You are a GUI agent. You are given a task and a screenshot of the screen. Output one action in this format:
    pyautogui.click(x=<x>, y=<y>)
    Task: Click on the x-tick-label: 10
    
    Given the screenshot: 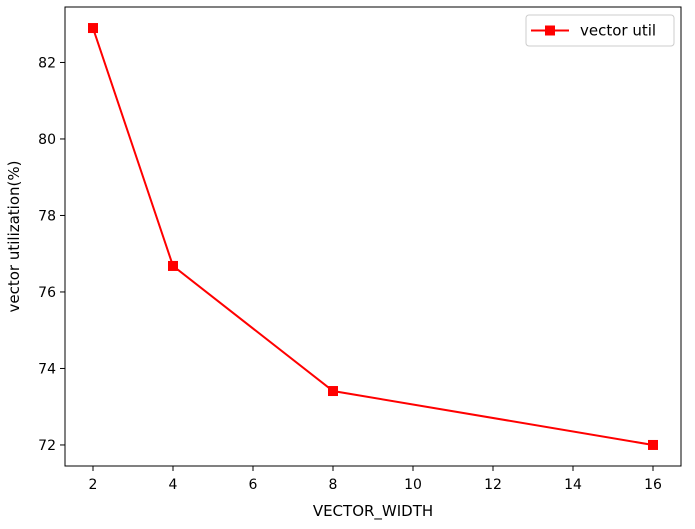 What is the action you would take?
    pyautogui.click(x=413, y=485)
    